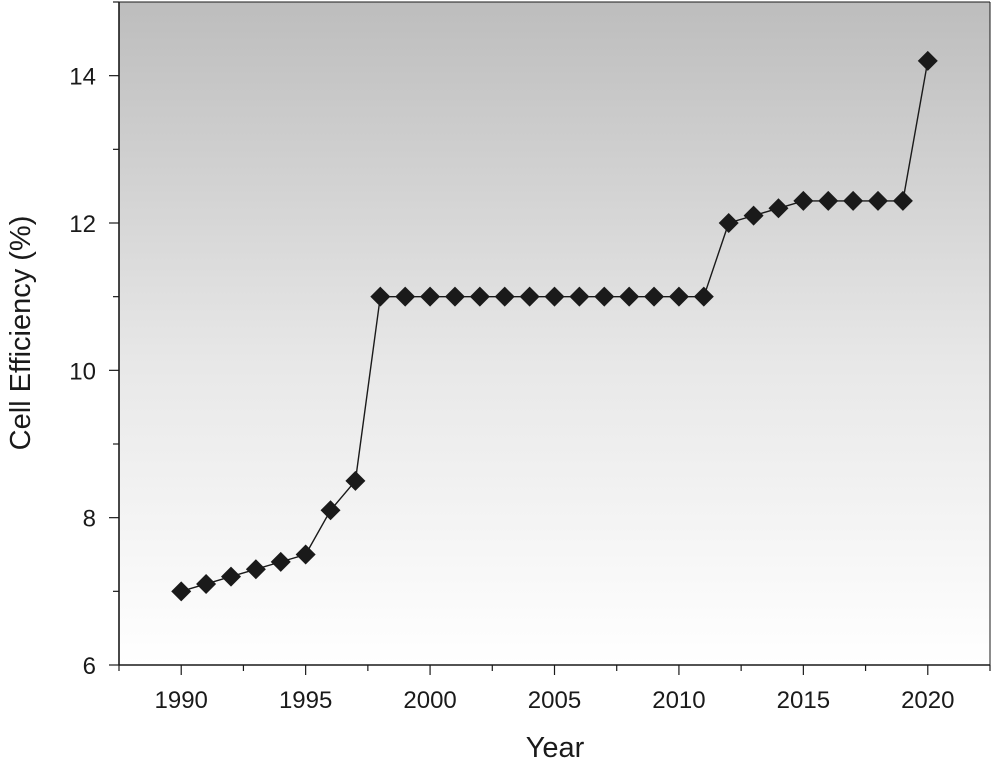 This screenshot has height=768, width=992. Describe the element at coordinates (21, 333) in the screenshot. I see `y-axis-title: Cell Efficiency (%)` at that location.